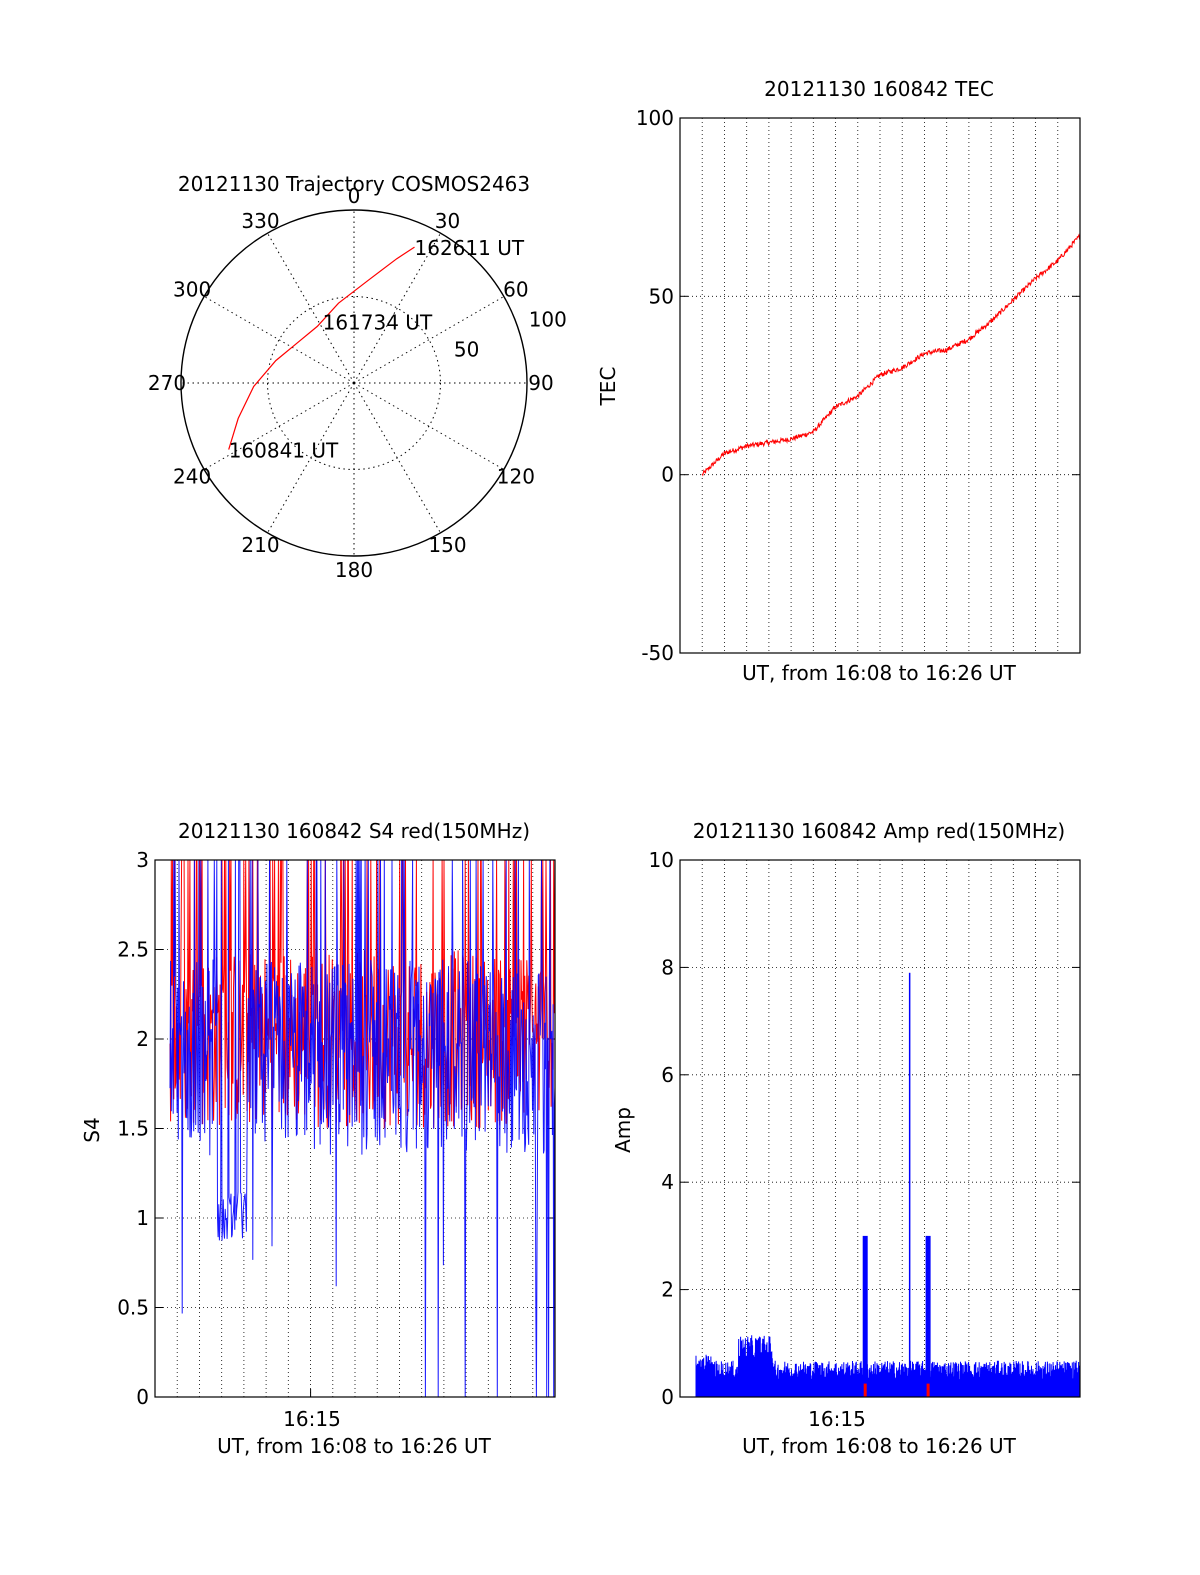 The width and height of the screenshot is (1200, 1575). What do you see at coordinates (260, 545) in the screenshot?
I see `polar-az-label-210: 210` at bounding box center [260, 545].